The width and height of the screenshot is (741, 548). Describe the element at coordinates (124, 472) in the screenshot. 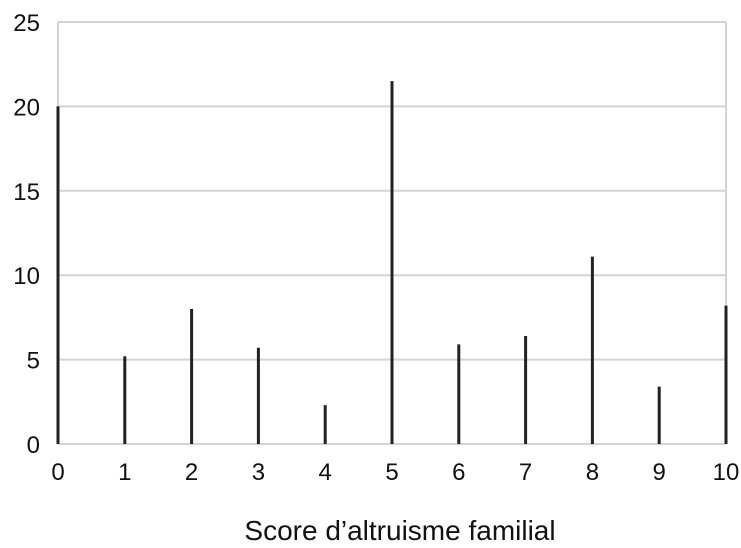

I see `x-tick-label: 1` at that location.